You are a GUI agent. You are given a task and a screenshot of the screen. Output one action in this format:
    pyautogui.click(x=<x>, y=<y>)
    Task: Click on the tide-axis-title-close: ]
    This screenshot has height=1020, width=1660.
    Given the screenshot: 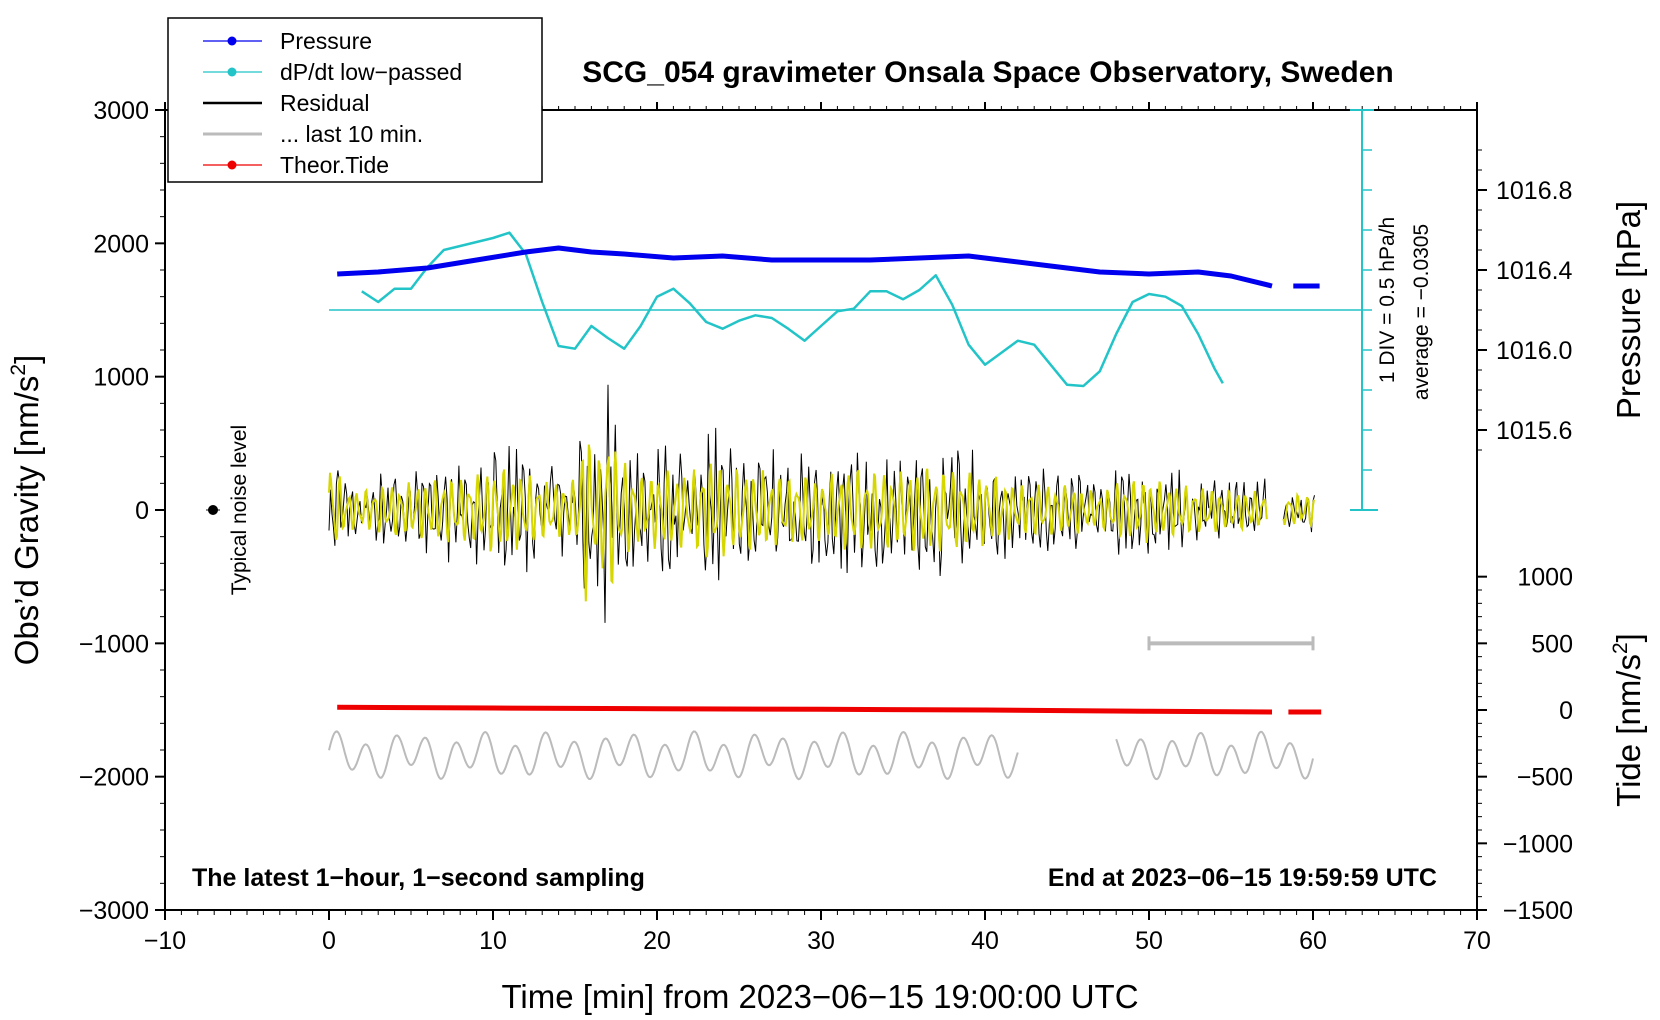 What is the action you would take?
    pyautogui.click(x=1628, y=637)
    